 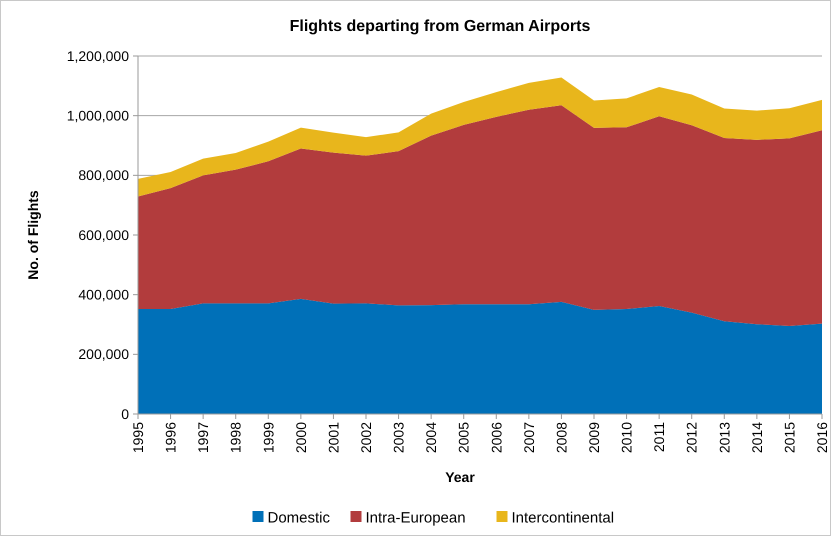 I want to click on x-tick-label: 2003, so click(x=398, y=438).